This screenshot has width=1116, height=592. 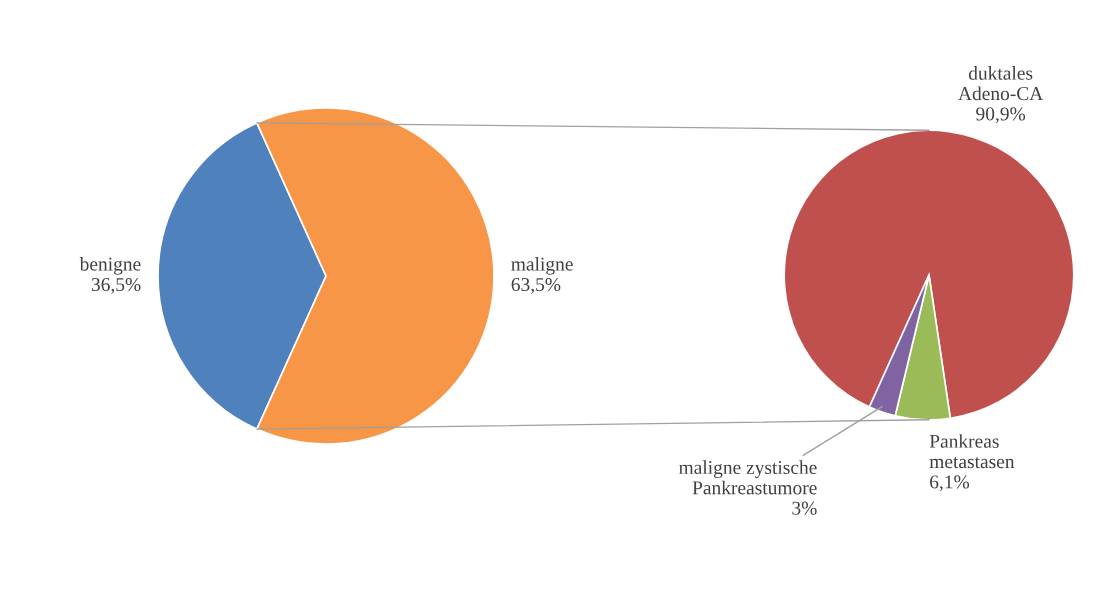 What do you see at coordinates (747, 477) in the screenshot?
I see `slice-label: maligne zystische Pankreastumore` at bounding box center [747, 477].